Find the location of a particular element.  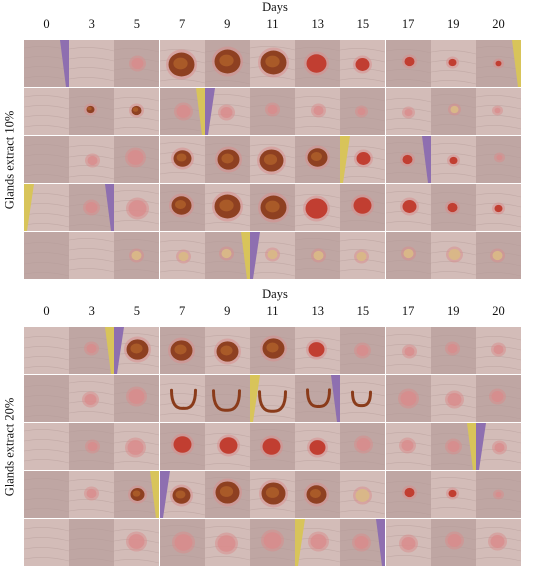

row-label: Glands extract 20% is located at coordinates (10, 447).